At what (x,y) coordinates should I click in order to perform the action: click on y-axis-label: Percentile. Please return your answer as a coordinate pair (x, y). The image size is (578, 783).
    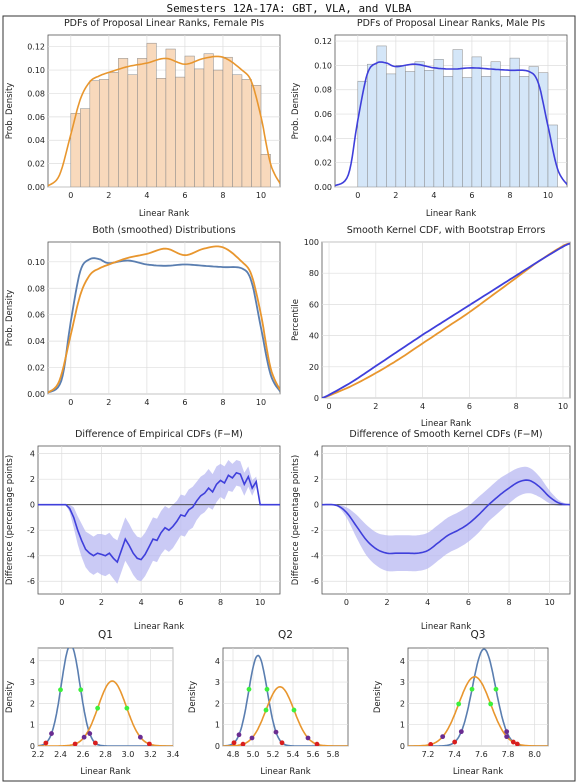
    Looking at the image, I should click on (296, 320).